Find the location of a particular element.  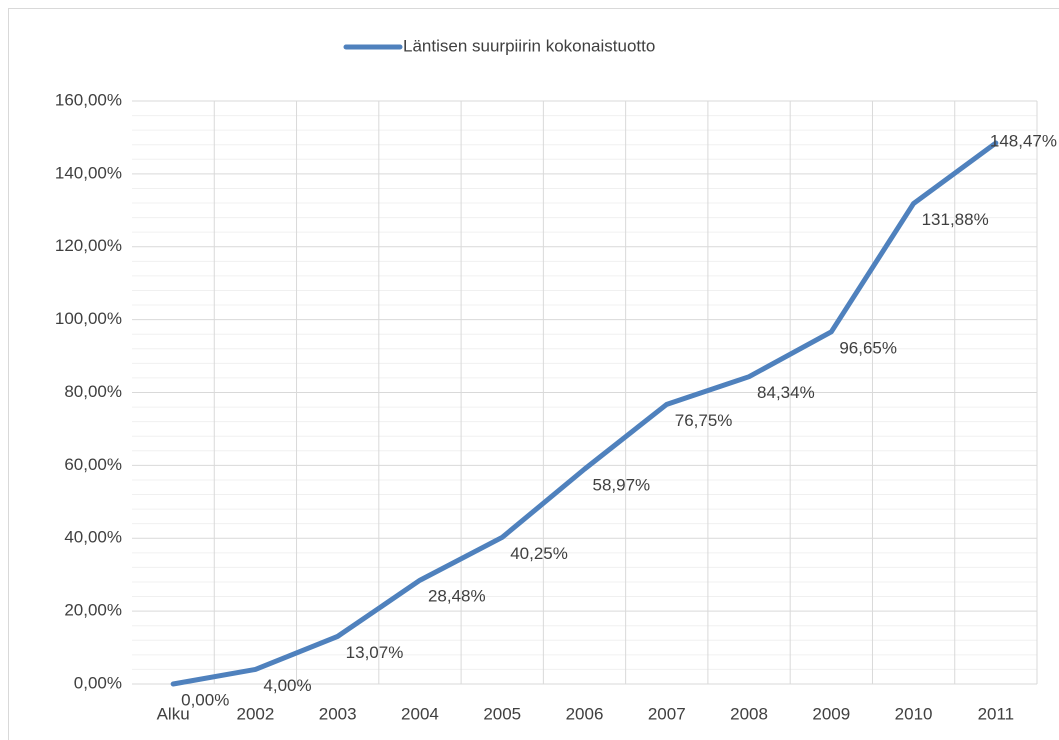

x-tick-label: 2009 is located at coordinates (831, 713).